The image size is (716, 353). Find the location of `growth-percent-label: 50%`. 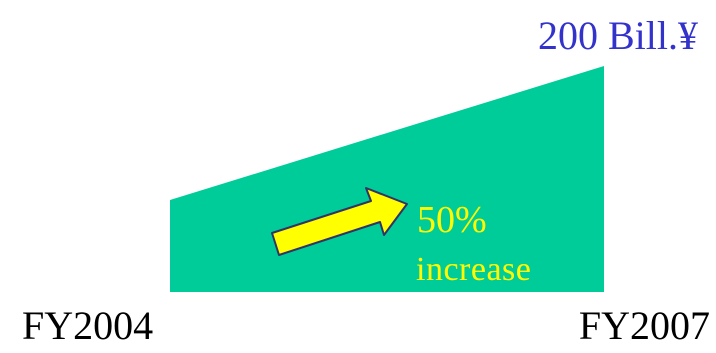

growth-percent-label: 50% is located at coordinates (452, 220).